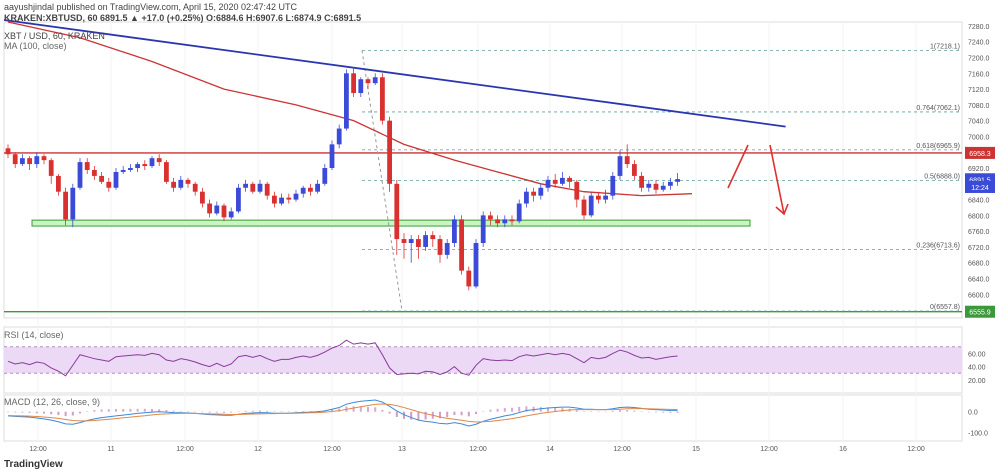 Image resolution: width=1000 pixels, height=474 pixels. I want to click on pair-label: XBT / USD, 60, KRAKEN, so click(54, 36).